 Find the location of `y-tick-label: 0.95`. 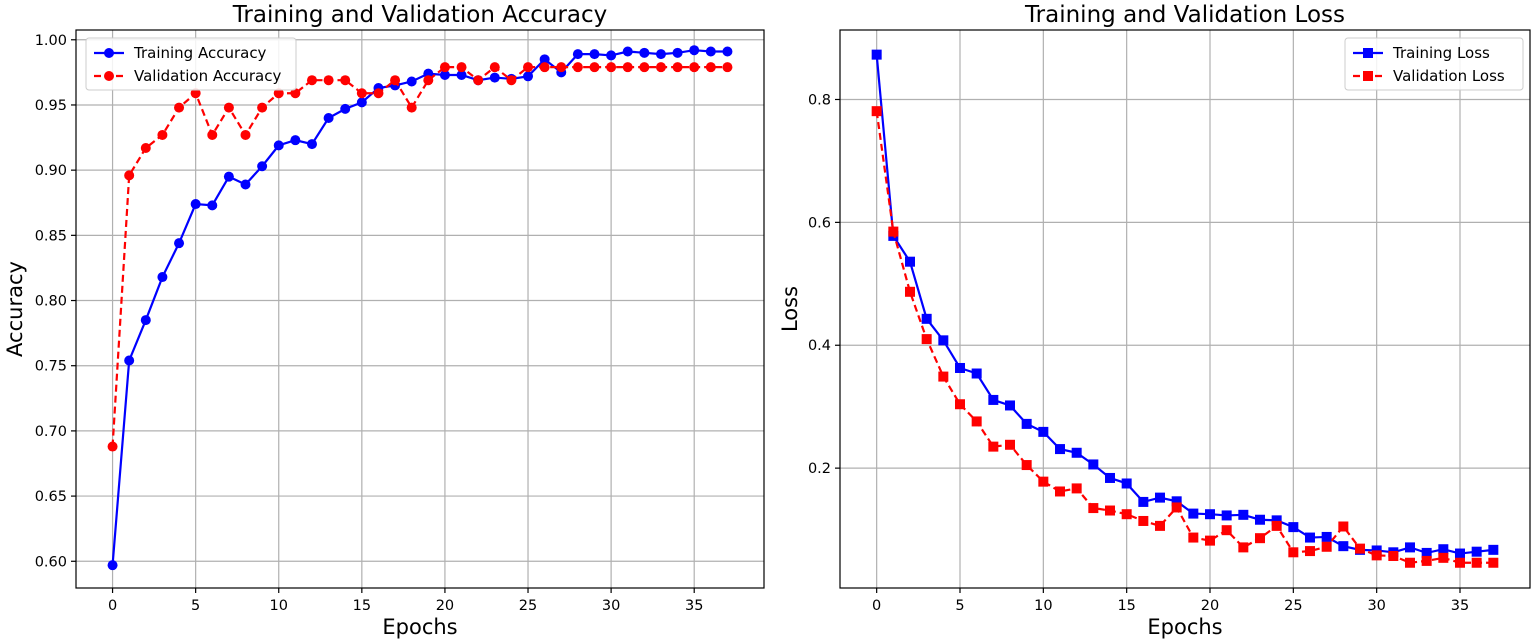

y-tick-label: 0.95 is located at coordinates (51, 106).